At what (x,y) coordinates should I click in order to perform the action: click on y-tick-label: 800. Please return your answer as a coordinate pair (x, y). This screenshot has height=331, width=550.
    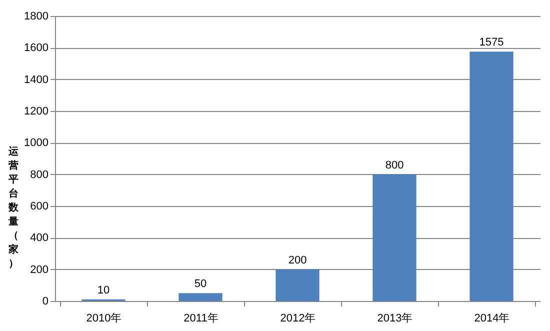
    Looking at the image, I should click on (39, 174).